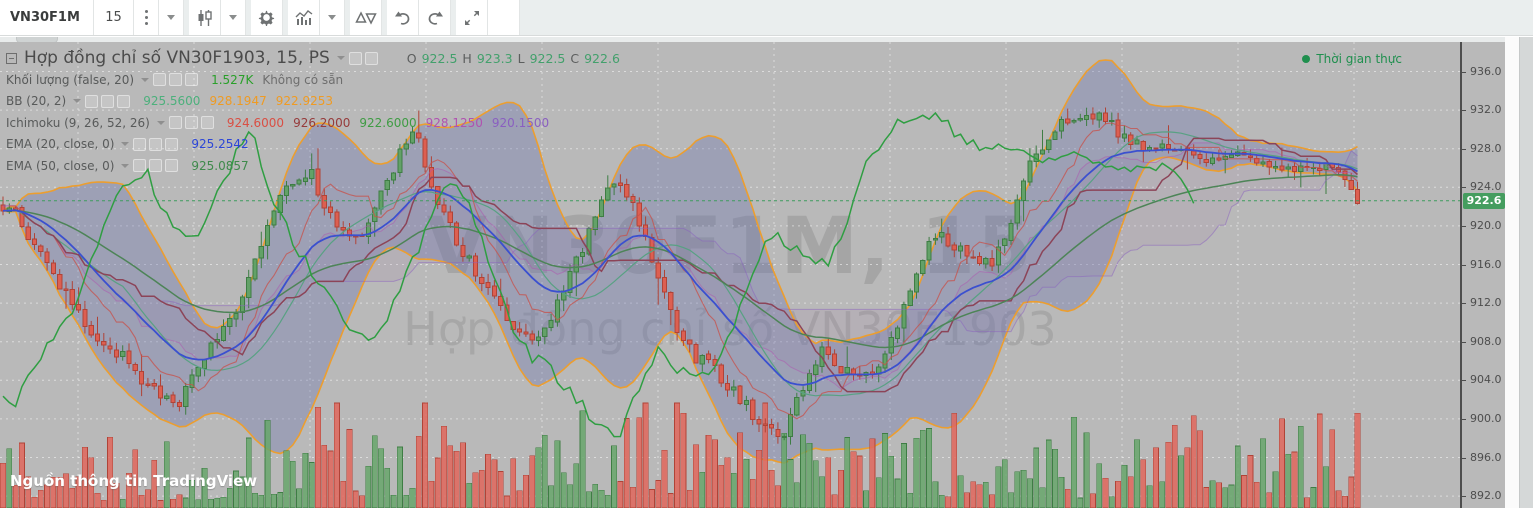 This screenshot has height=508, width=1533. Describe the element at coordinates (1486, 341) in the screenshot. I see `axis-tick-label: 908.0` at that location.